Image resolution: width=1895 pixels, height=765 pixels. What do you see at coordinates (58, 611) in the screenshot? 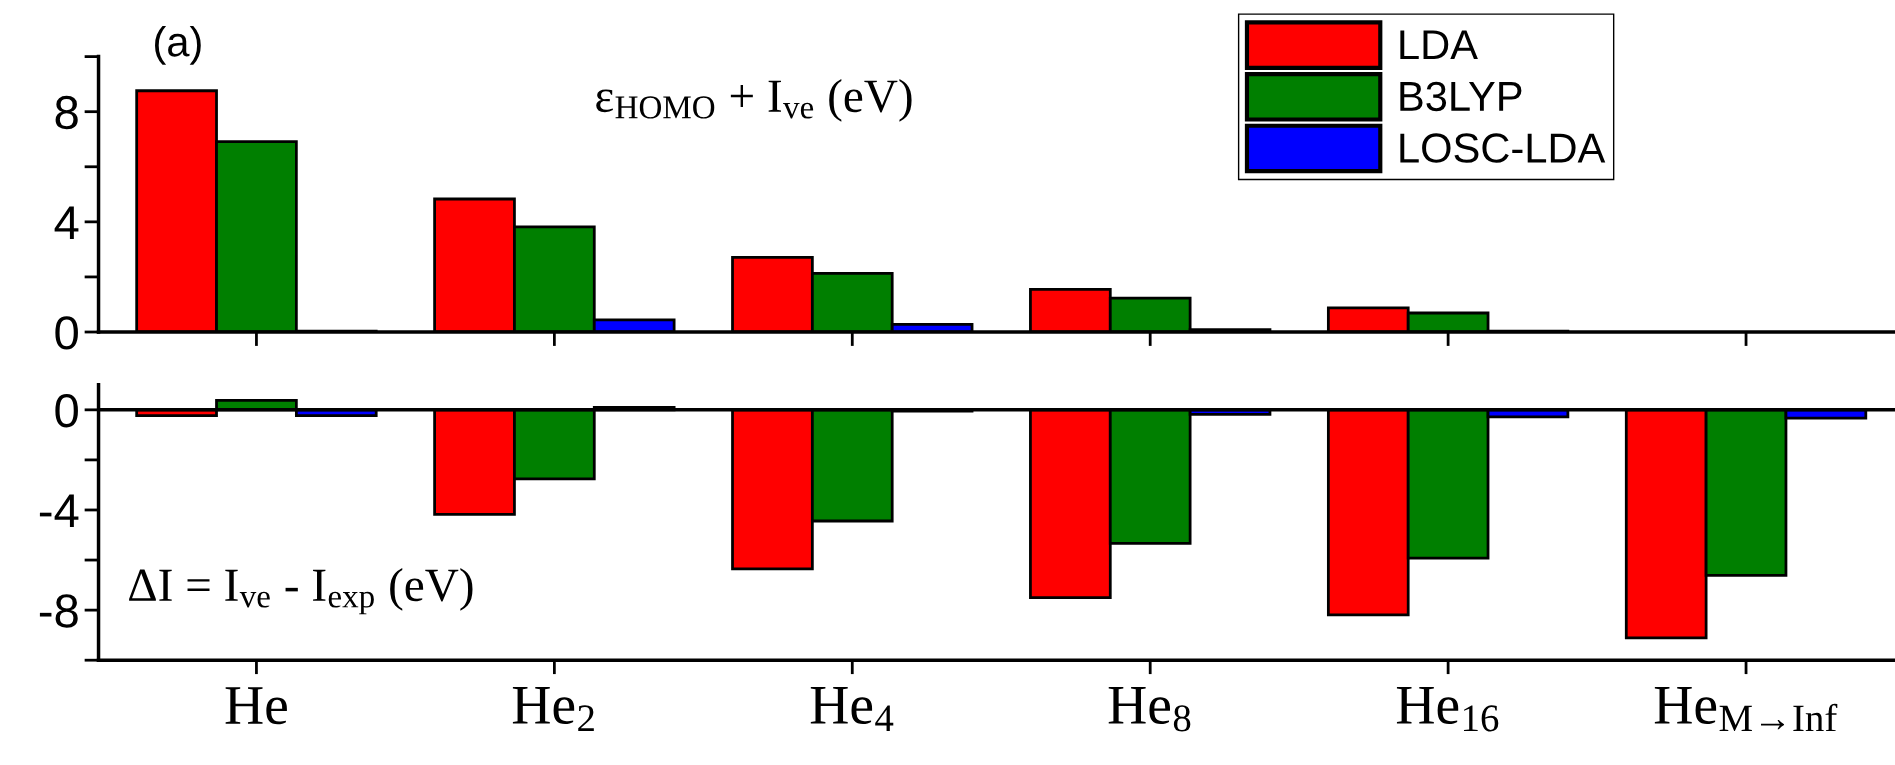
I see `y-tick-label: -8` at bounding box center [58, 611].